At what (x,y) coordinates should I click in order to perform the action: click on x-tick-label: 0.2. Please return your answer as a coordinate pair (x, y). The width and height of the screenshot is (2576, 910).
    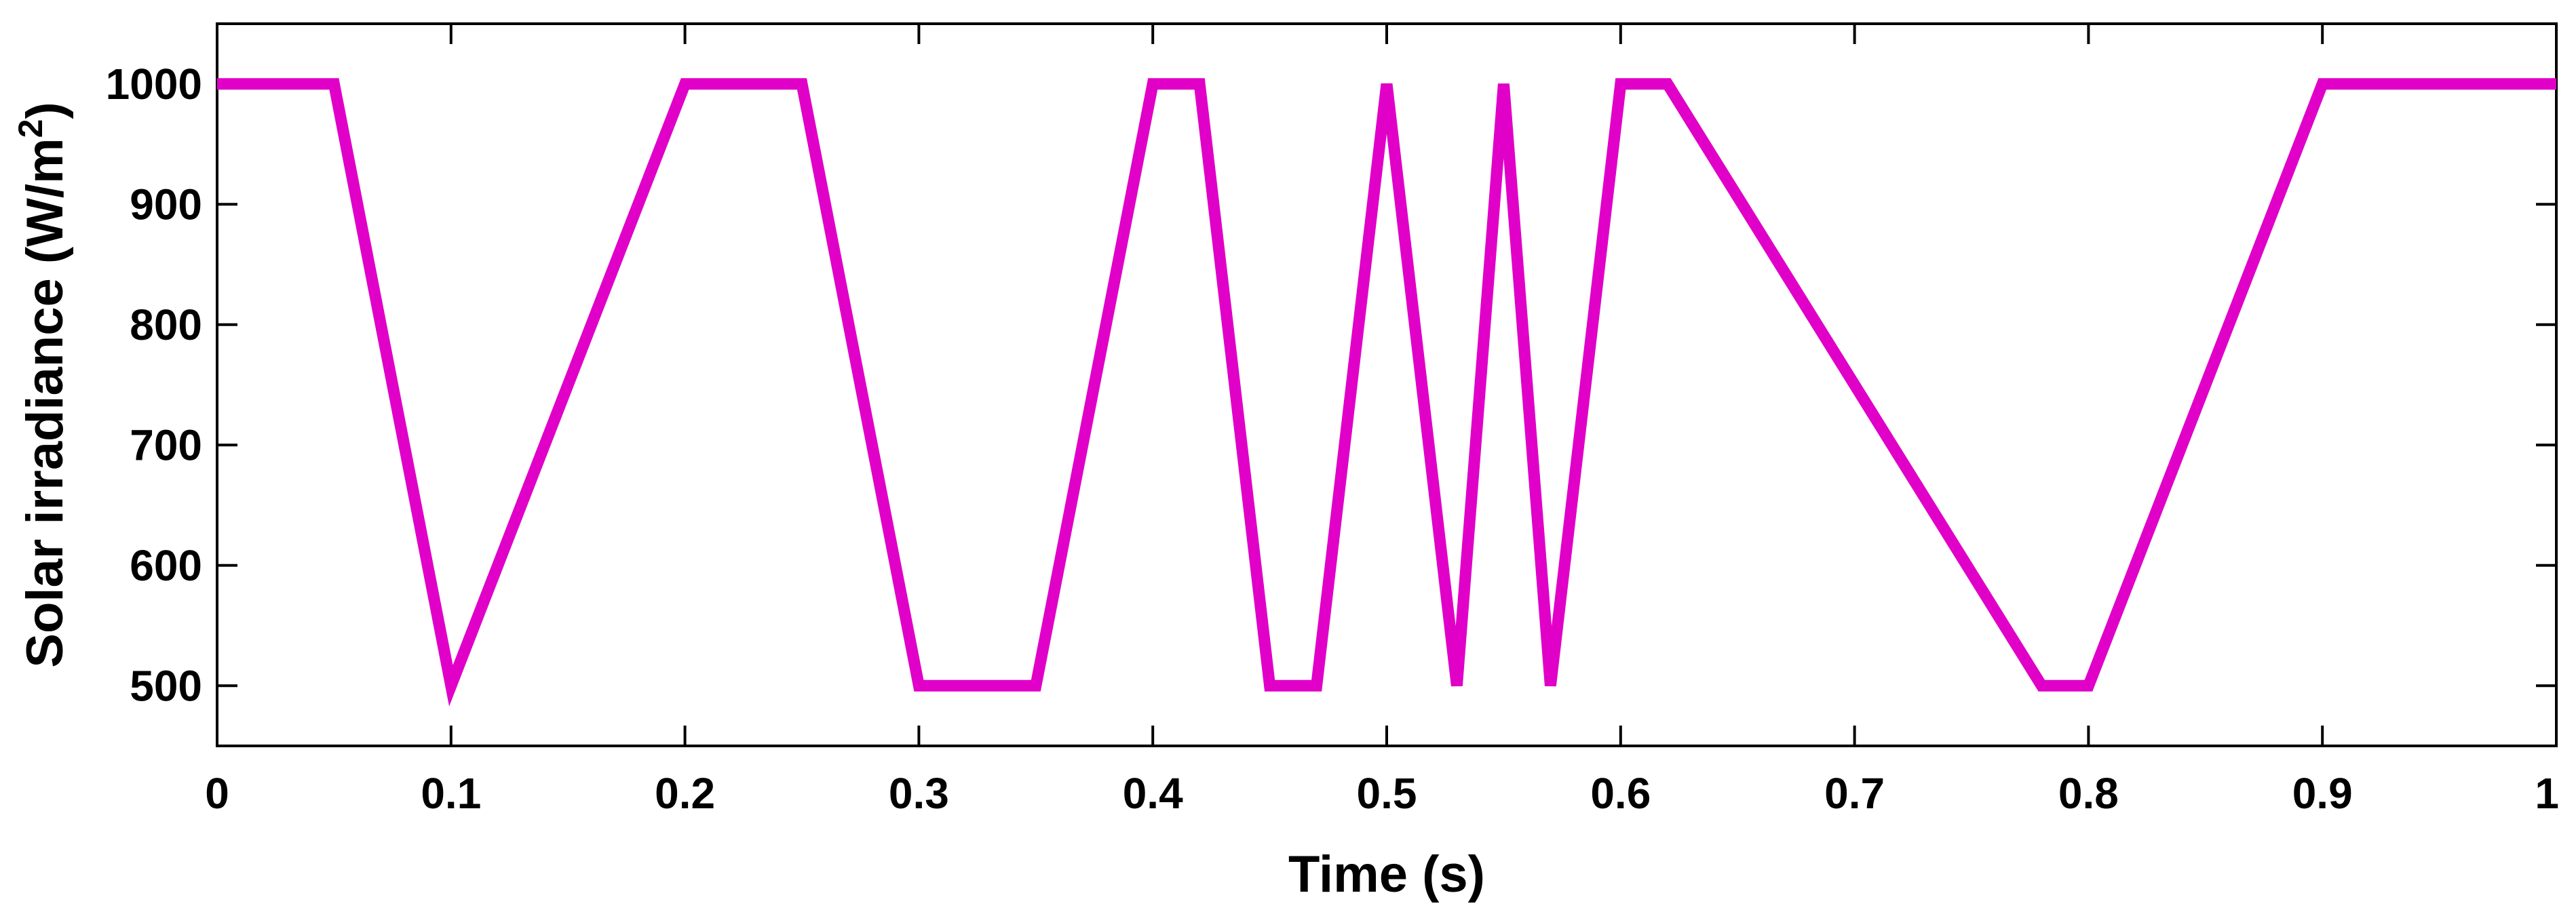
    Looking at the image, I should click on (685, 793).